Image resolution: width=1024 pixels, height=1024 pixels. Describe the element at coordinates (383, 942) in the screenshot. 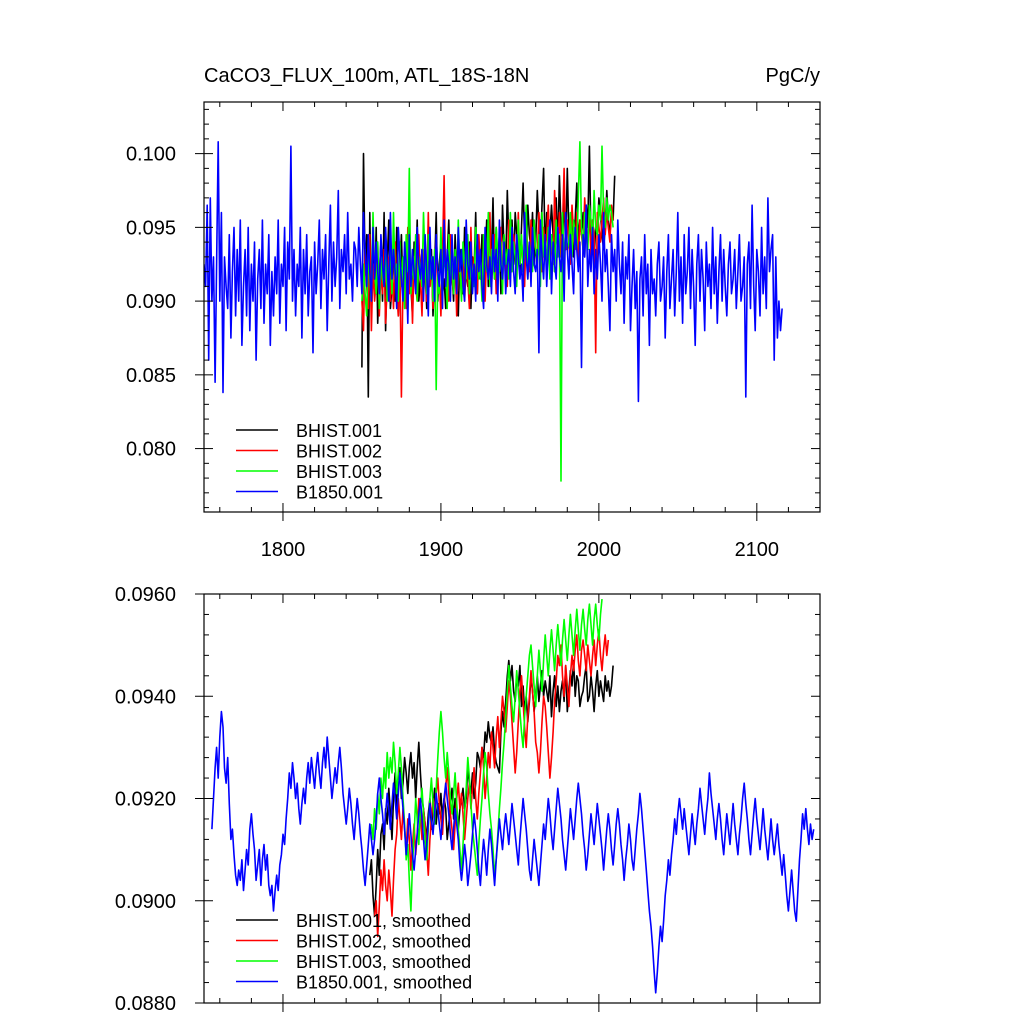

I see `bottom-legend-label-bhist-002-smoothed: BHIST.002, smoothed` at that location.